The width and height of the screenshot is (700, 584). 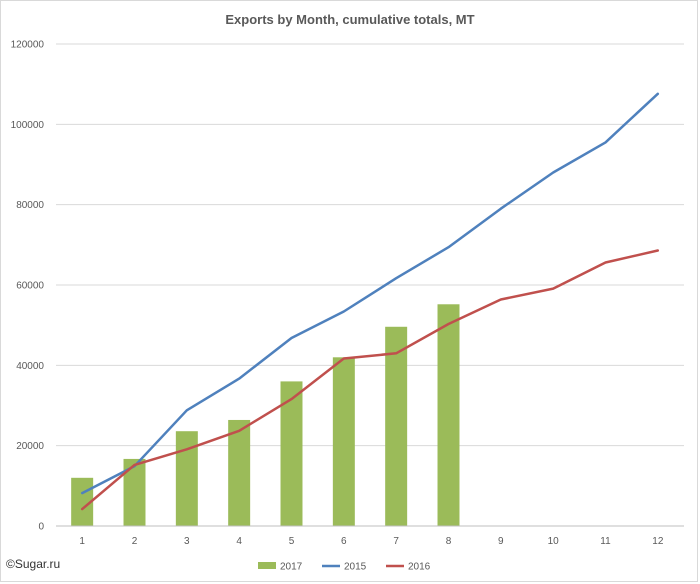 I want to click on x-tick-label: 2, so click(x=135, y=541).